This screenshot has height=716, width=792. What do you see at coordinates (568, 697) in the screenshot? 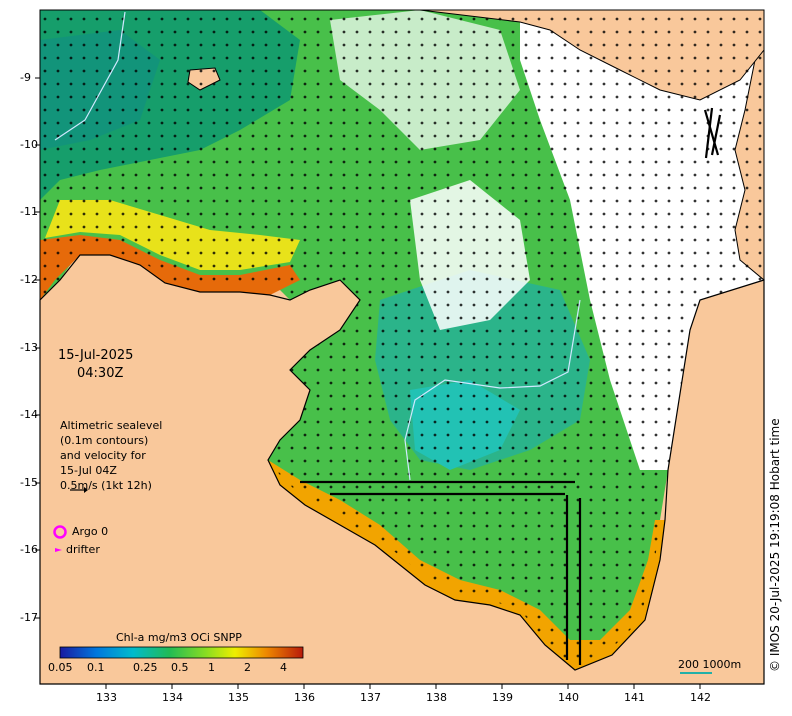
I see `x-tick-label: 140` at bounding box center [568, 697].